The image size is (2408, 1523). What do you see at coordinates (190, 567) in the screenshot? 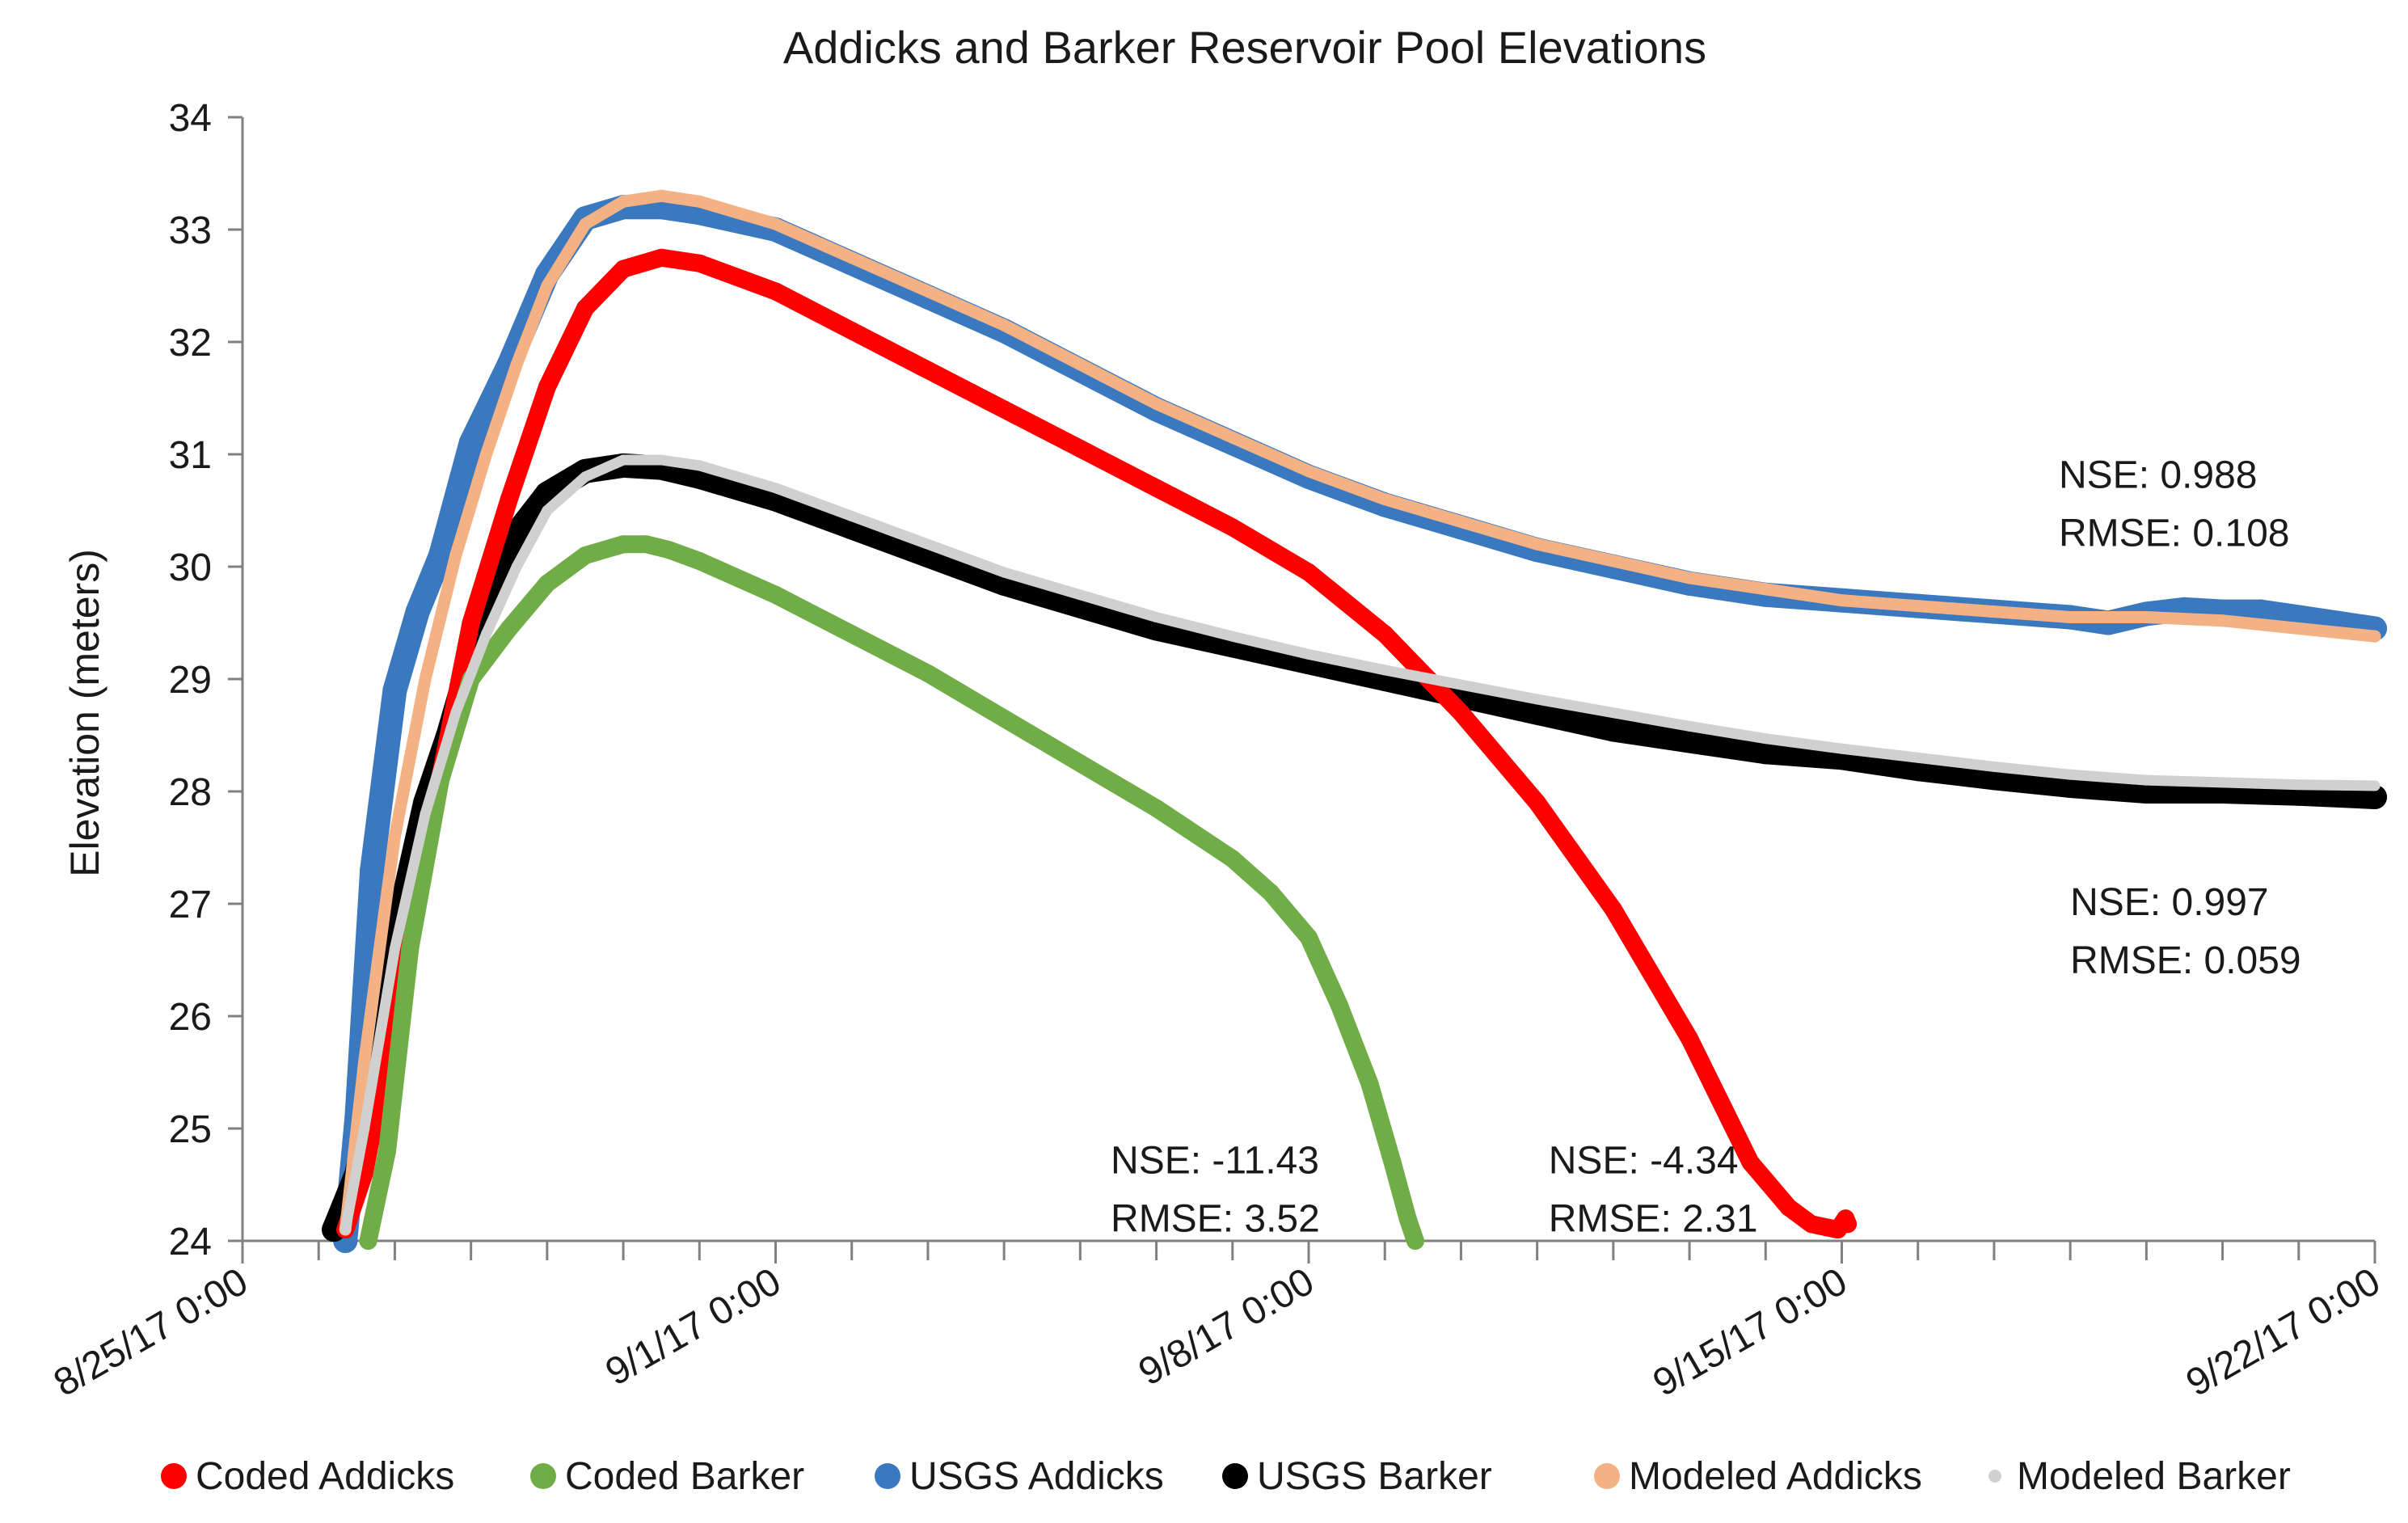
I see `y-tick-label-30: 30` at bounding box center [190, 567].